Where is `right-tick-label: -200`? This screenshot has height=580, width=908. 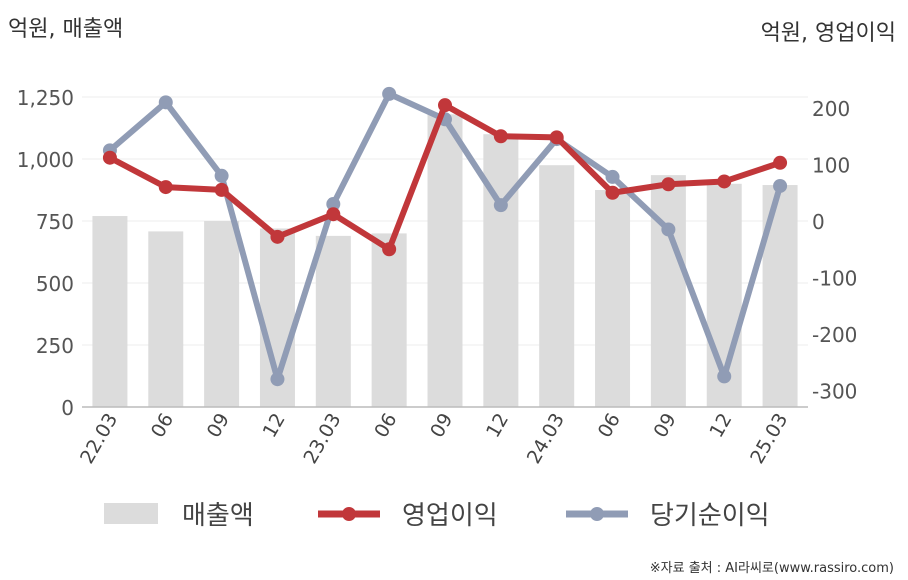
right-tick-label: -200 is located at coordinates (834, 335).